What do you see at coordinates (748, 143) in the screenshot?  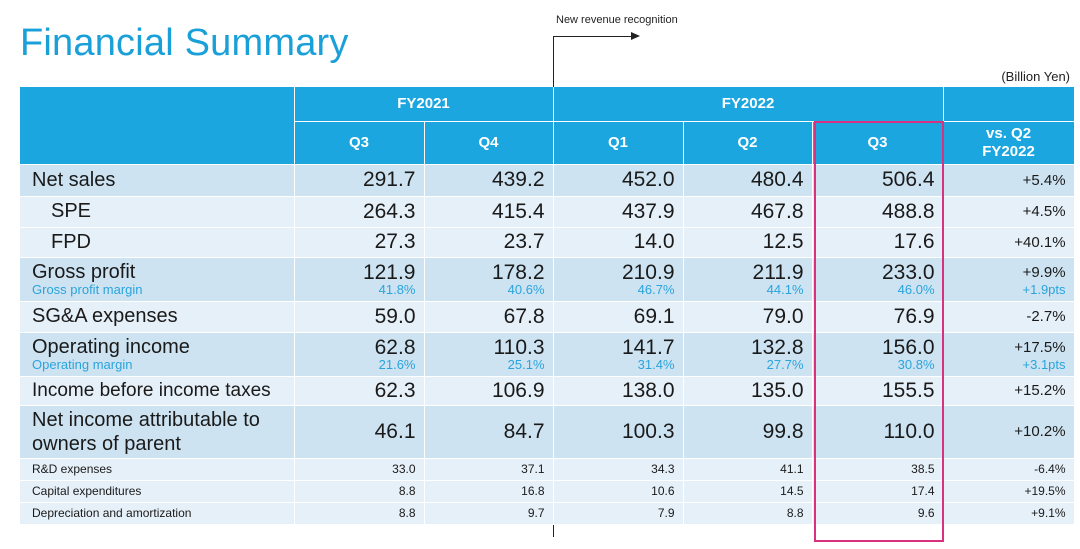 I see `header-fy2022-q2: Q2` at bounding box center [748, 143].